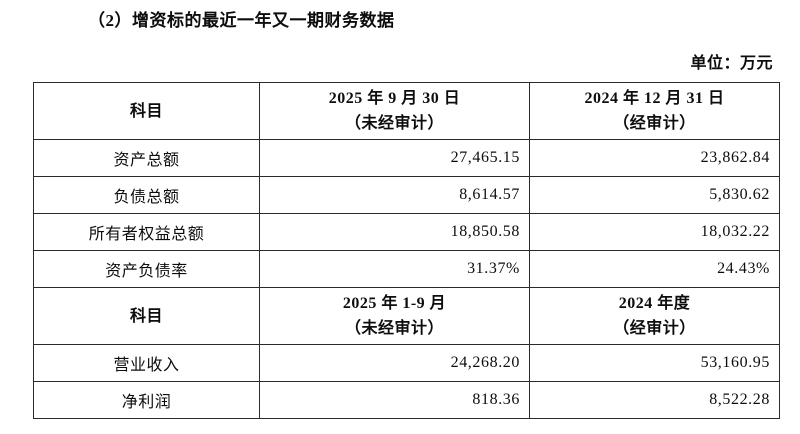 This screenshot has width=800, height=434. I want to click on value-current: 31.37%, so click(394, 269).